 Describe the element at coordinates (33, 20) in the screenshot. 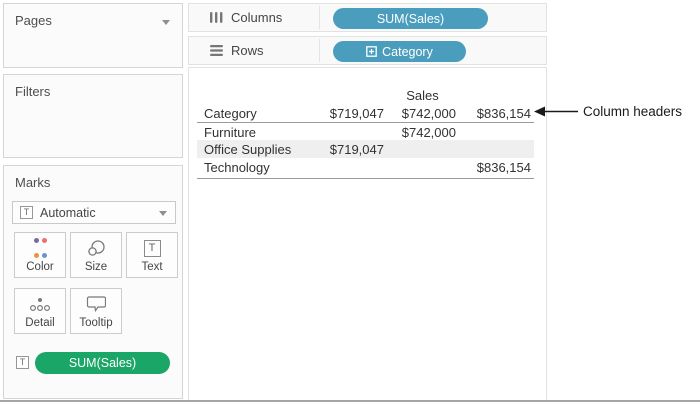

I see `pages-title: Pages` at that location.